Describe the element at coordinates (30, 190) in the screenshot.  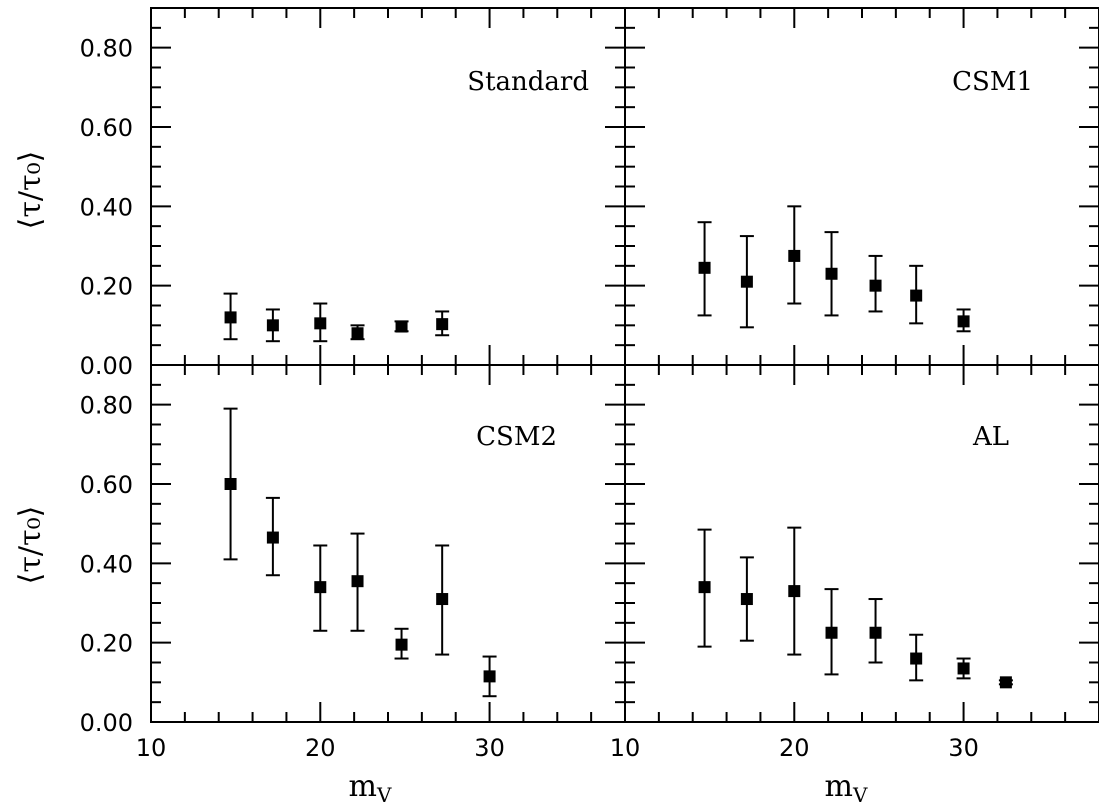
I see `y-axis-label-top: ⟨τ/τ₀⟩` at that location.